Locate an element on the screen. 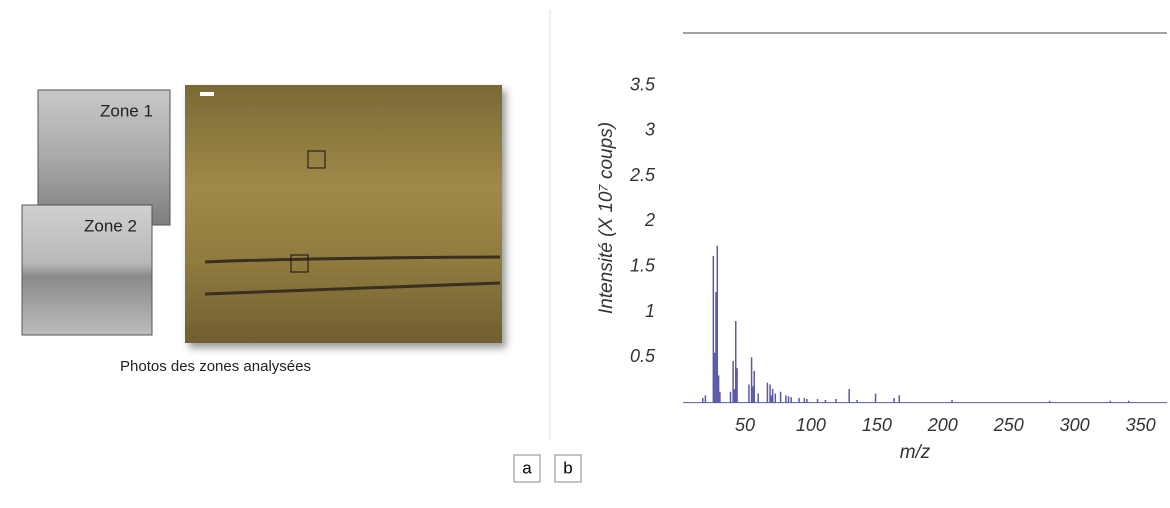  x-tick-label: 350 is located at coordinates (1141, 425).